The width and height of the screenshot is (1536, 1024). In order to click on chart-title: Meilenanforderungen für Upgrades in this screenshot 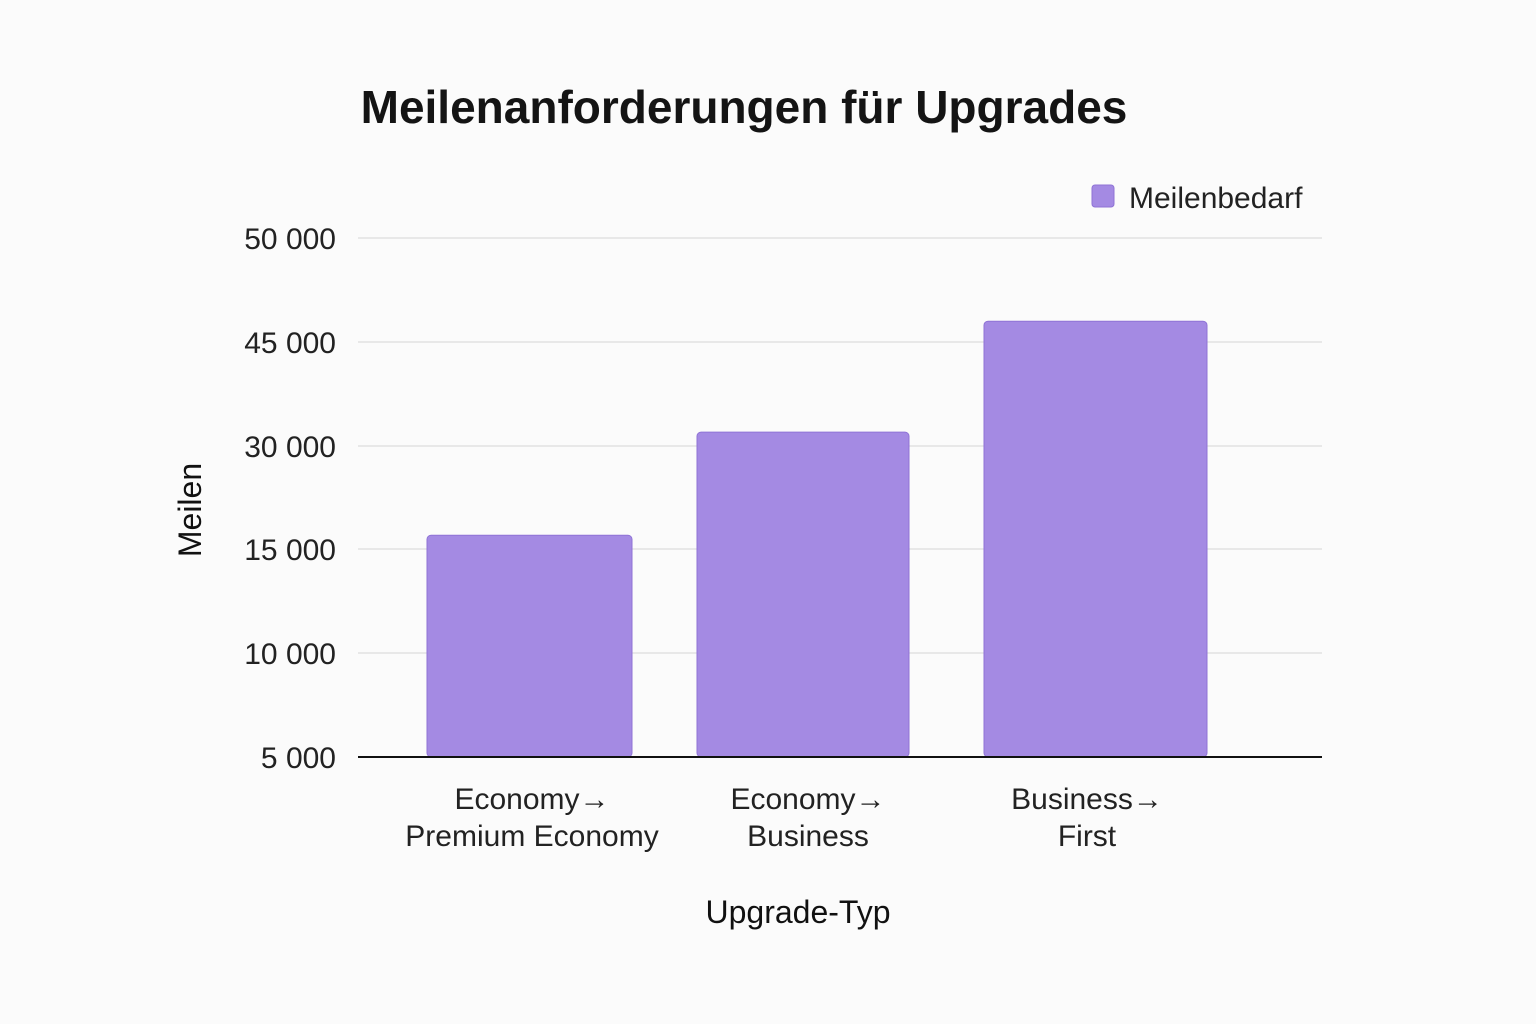, I will do `click(744, 107)`.